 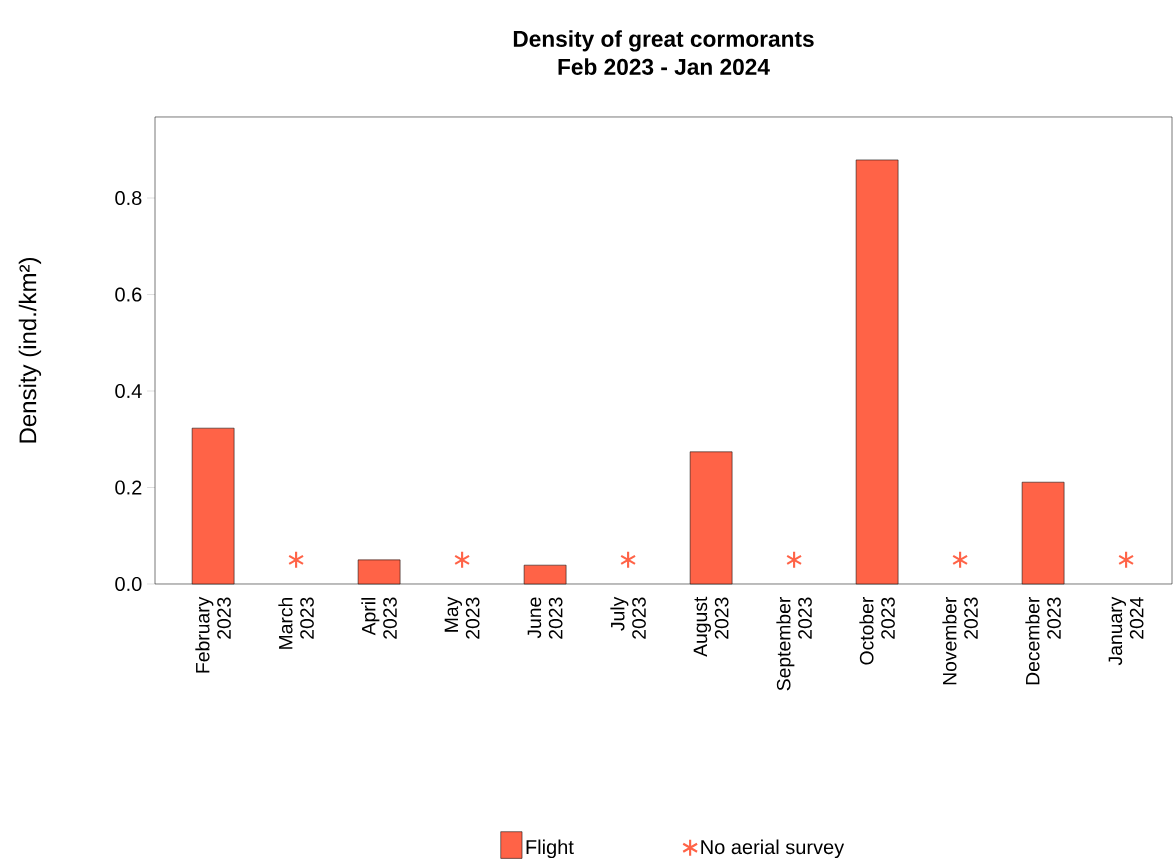 I want to click on x-tick-label: August 2023, so click(x=711, y=626).